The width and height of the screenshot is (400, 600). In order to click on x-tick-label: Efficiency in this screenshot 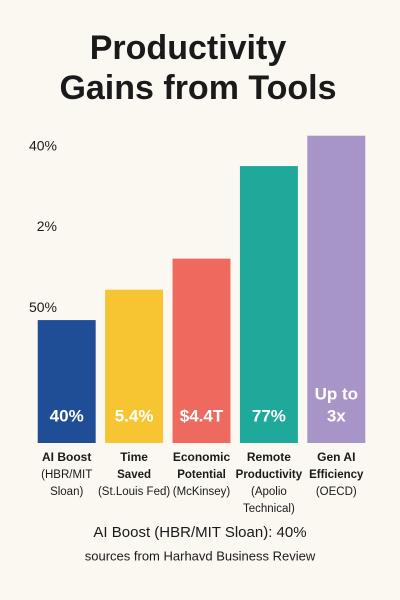, I will do `click(336, 475)`.